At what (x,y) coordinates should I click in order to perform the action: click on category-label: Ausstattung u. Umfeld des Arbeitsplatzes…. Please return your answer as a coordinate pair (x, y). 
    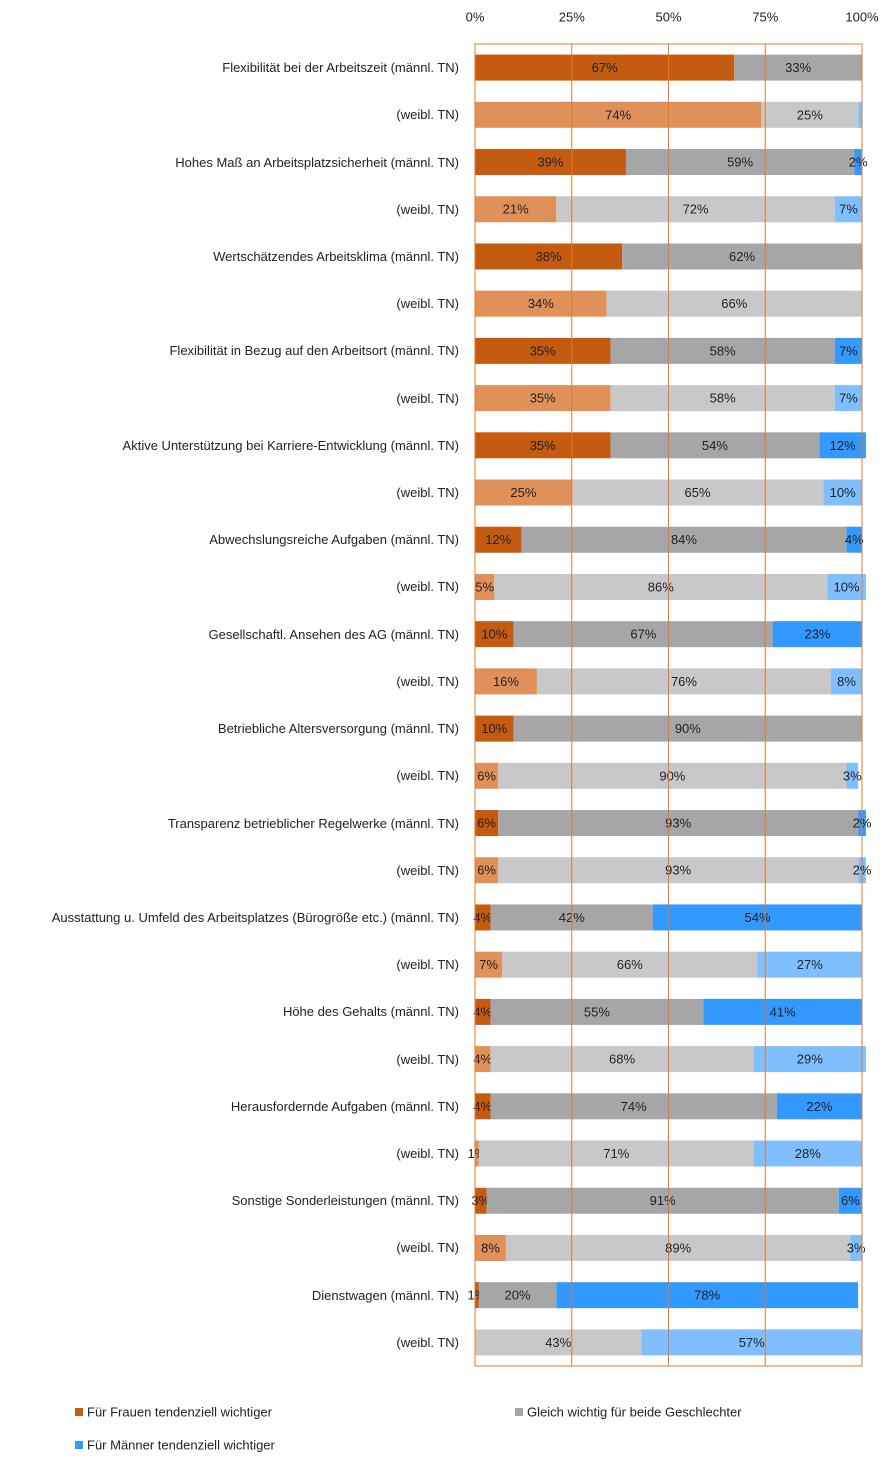
    Looking at the image, I should click on (255, 917).